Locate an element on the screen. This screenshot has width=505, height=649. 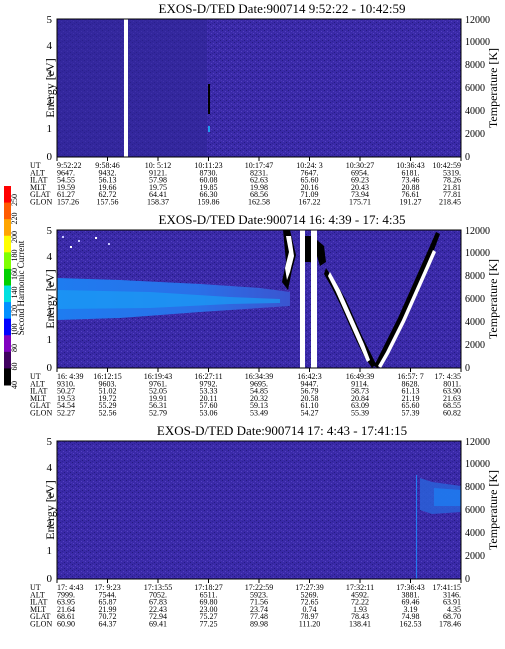
orbit-row-label: MLT is located at coordinates (38, 609).